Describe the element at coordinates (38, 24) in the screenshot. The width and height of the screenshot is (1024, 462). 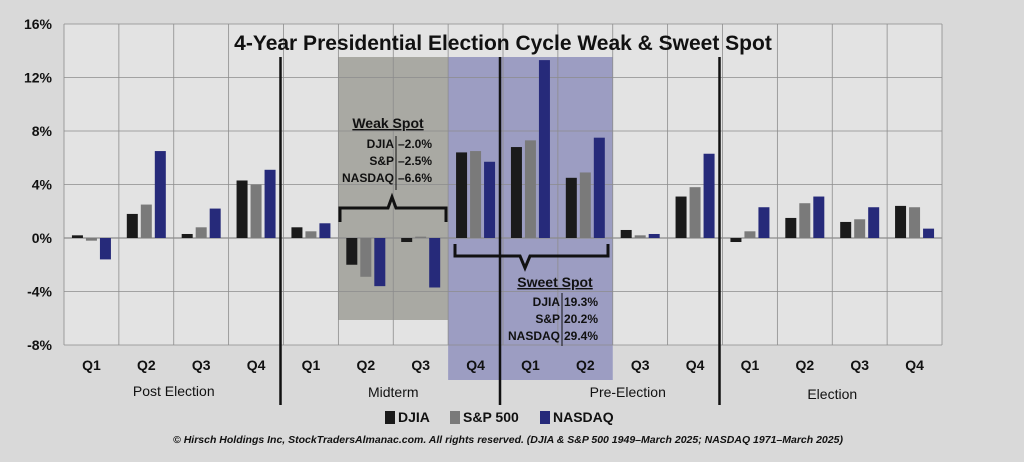
I see `y-tick-label: 16%` at that location.